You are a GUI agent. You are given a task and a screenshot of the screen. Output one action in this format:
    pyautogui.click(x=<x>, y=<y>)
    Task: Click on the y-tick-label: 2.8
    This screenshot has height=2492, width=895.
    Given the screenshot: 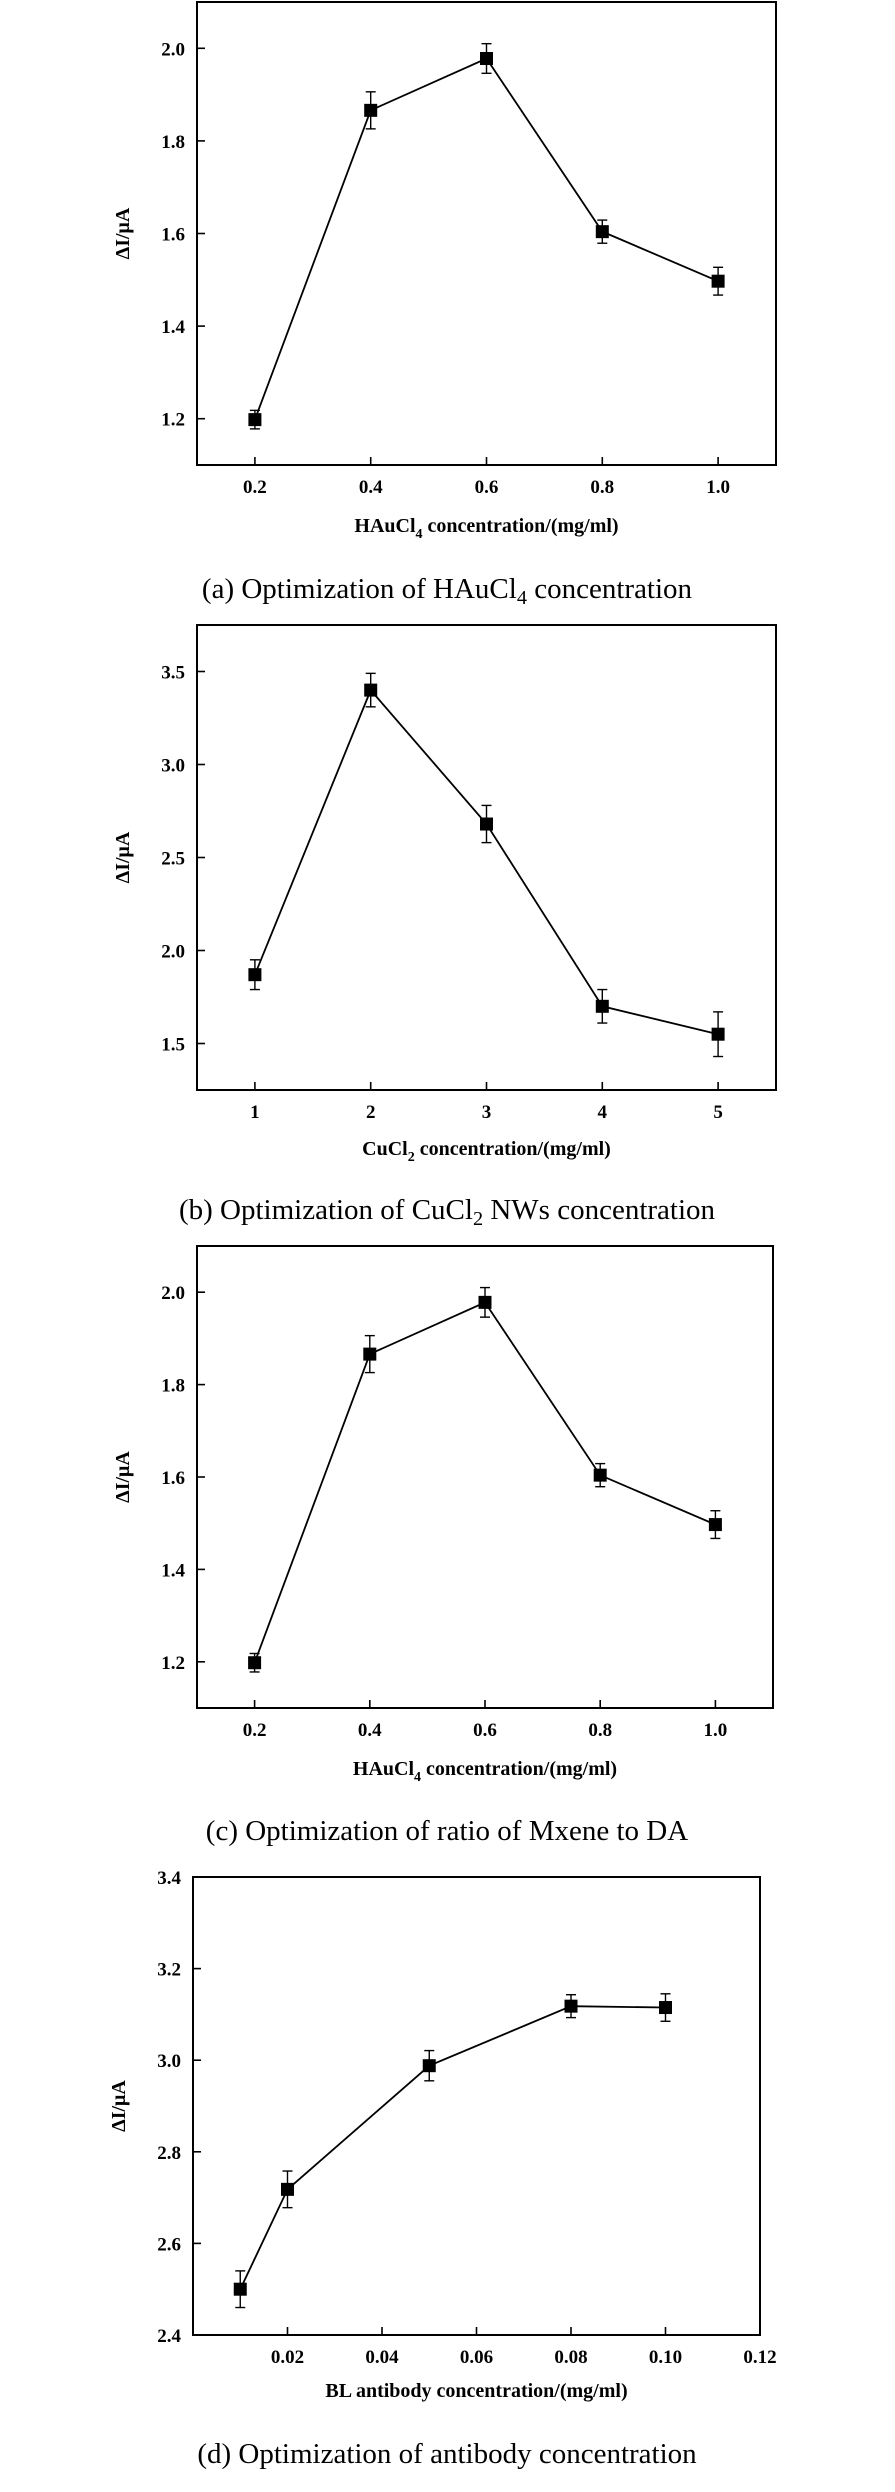 What is the action you would take?
    pyautogui.click(x=169, y=2153)
    